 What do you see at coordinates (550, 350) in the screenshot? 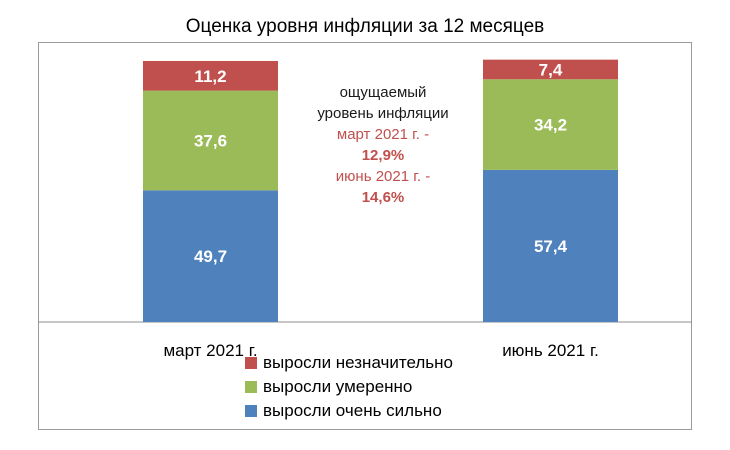
I see `category-label-1: июнь 2021 г.` at bounding box center [550, 350].